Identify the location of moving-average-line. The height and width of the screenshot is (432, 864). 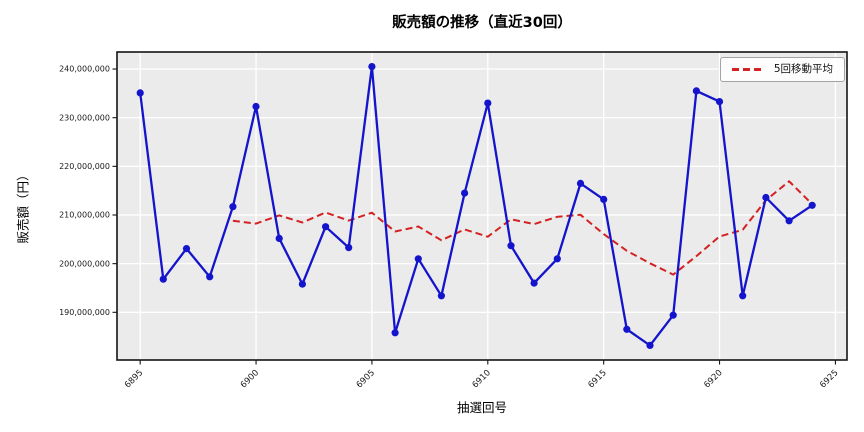
(522, 228).